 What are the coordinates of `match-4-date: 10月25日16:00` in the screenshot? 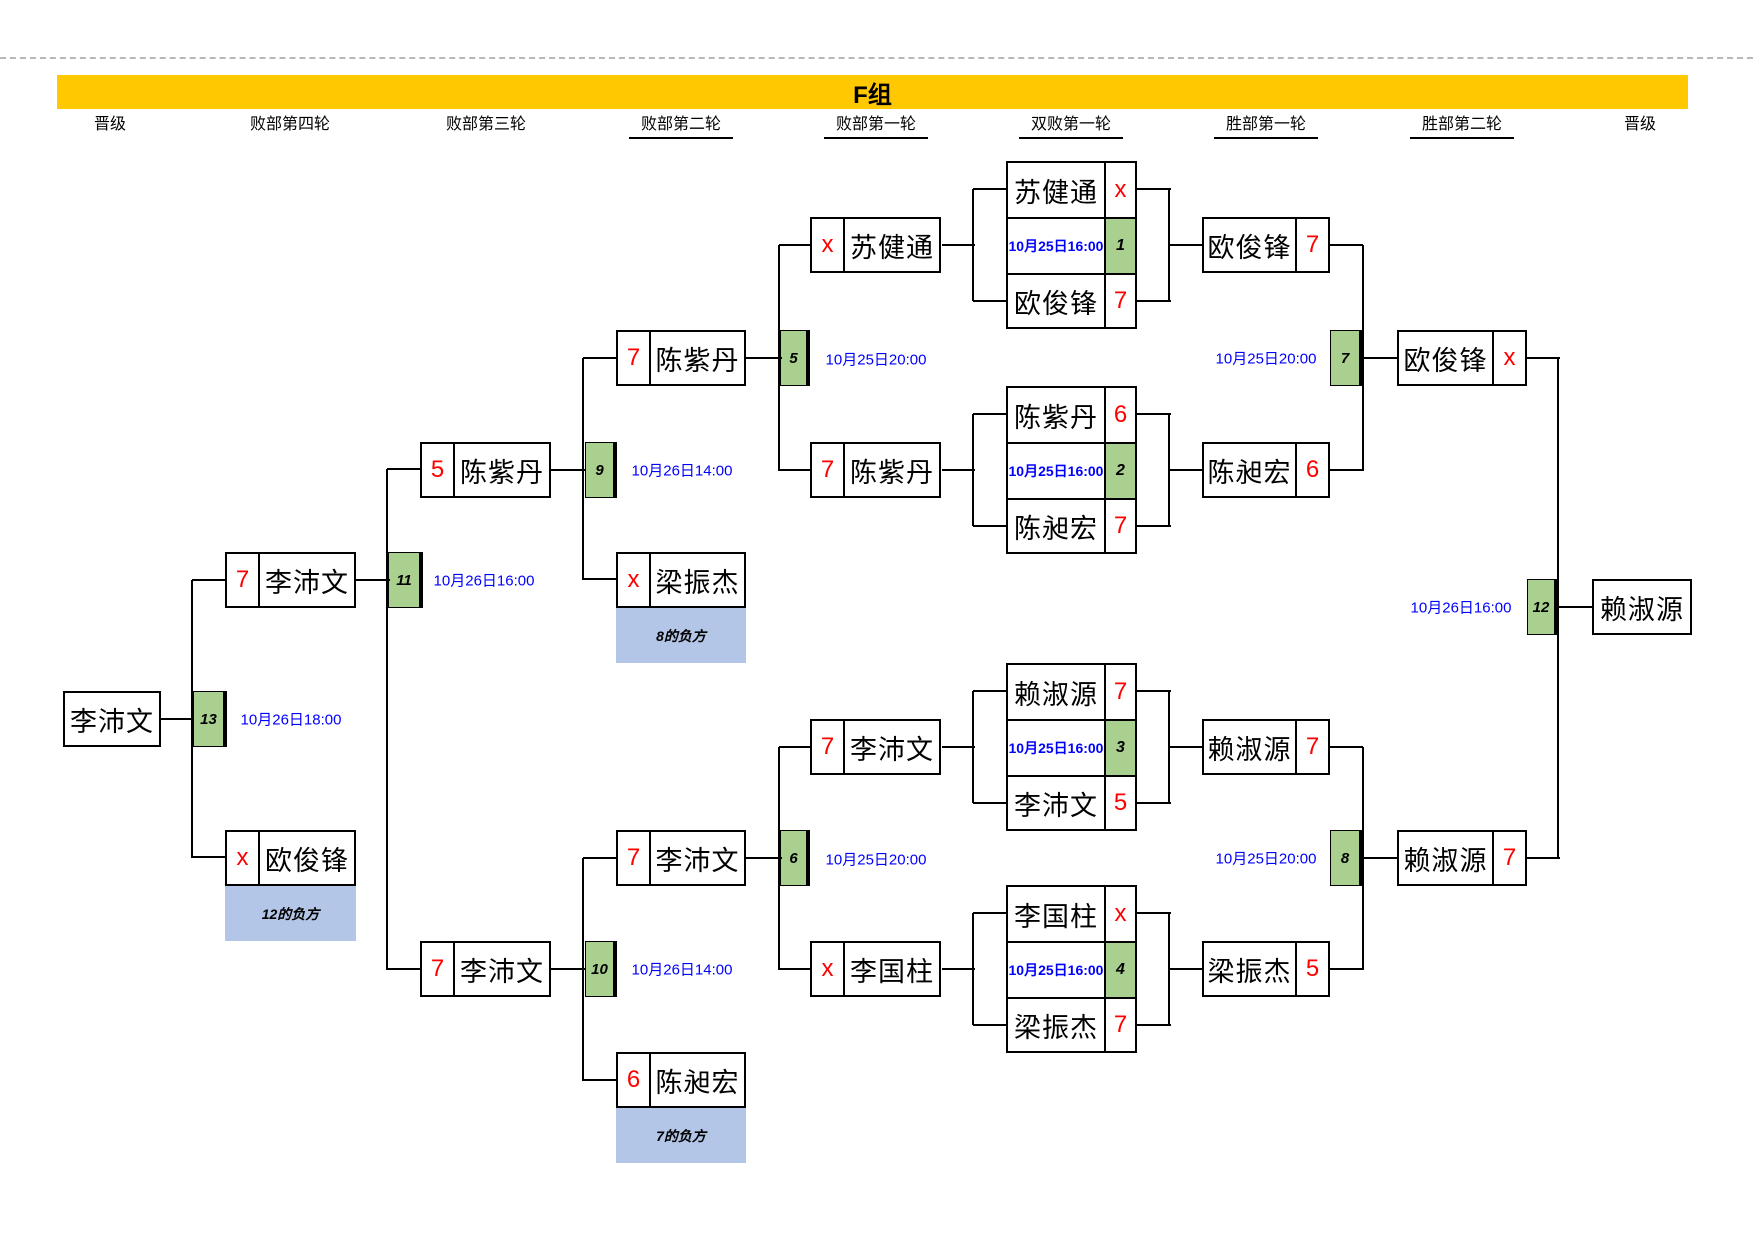 It's located at (1056, 969).